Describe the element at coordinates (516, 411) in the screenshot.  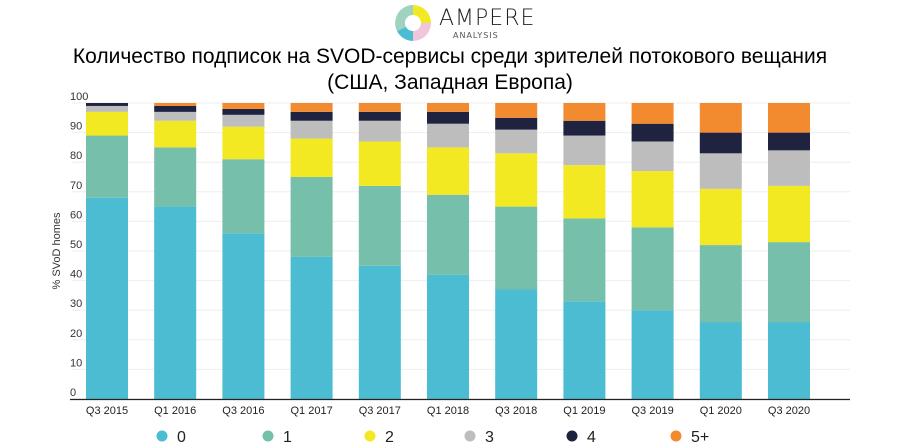
I see `x-tick-label: Q3 2018` at that location.